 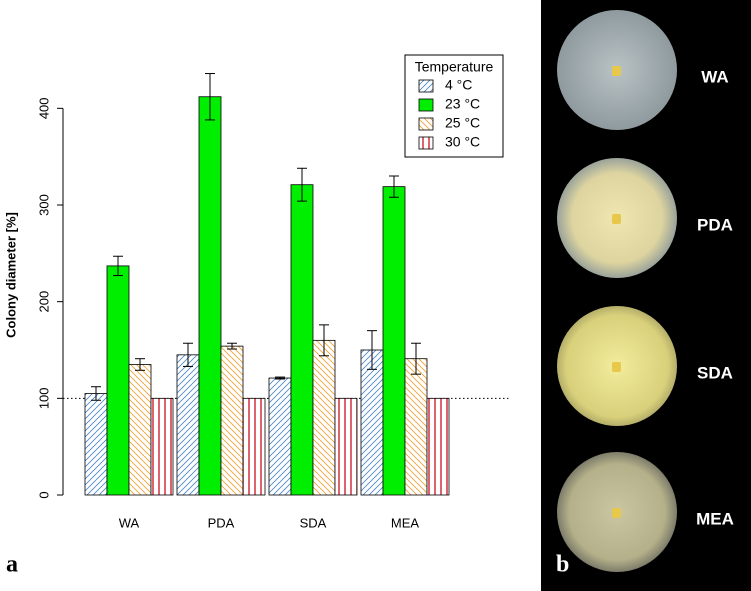 What do you see at coordinates (562, 565) in the screenshot?
I see `panel-label: b` at bounding box center [562, 565].